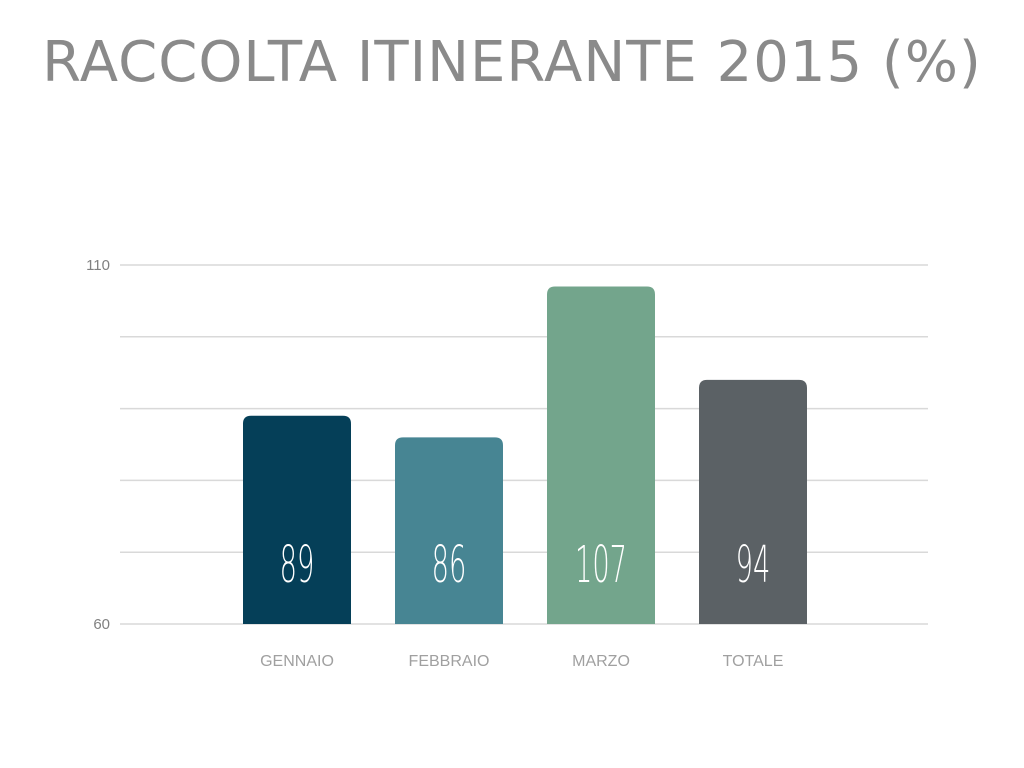 This screenshot has width=1024, height=768. What do you see at coordinates (753, 565) in the screenshot?
I see `bar-value-label: 94` at bounding box center [753, 565].